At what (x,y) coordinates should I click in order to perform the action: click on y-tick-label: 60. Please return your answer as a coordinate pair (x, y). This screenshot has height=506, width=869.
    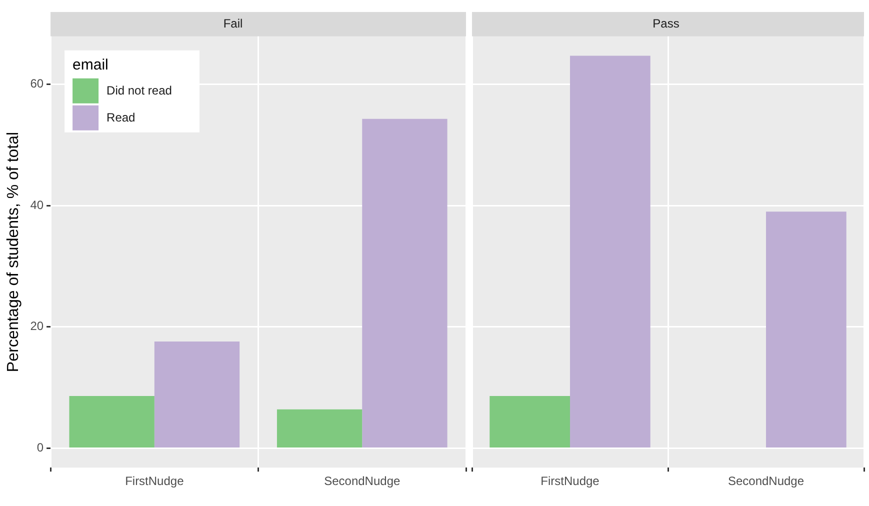
    Looking at the image, I should click on (37, 83).